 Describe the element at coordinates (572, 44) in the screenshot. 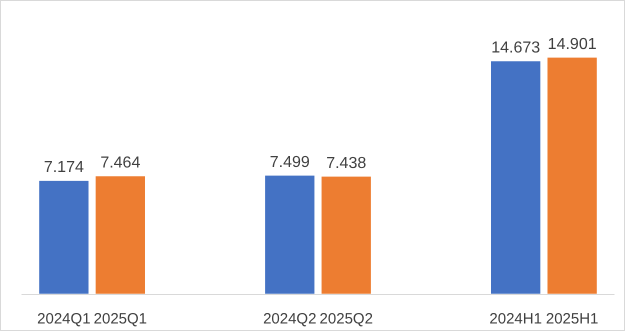

I see `data-label: 14.901` at that location.